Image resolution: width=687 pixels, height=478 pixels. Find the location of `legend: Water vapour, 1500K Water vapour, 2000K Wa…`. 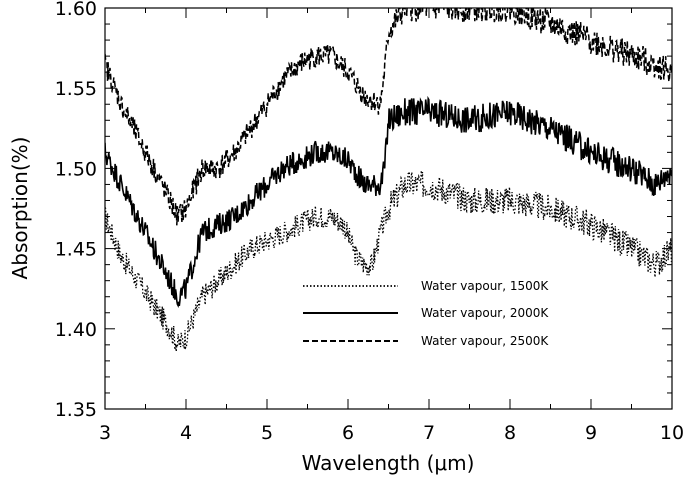

legend: Water vapour, 1500K Water vapour, 2000K Wa… is located at coordinates (426, 313).